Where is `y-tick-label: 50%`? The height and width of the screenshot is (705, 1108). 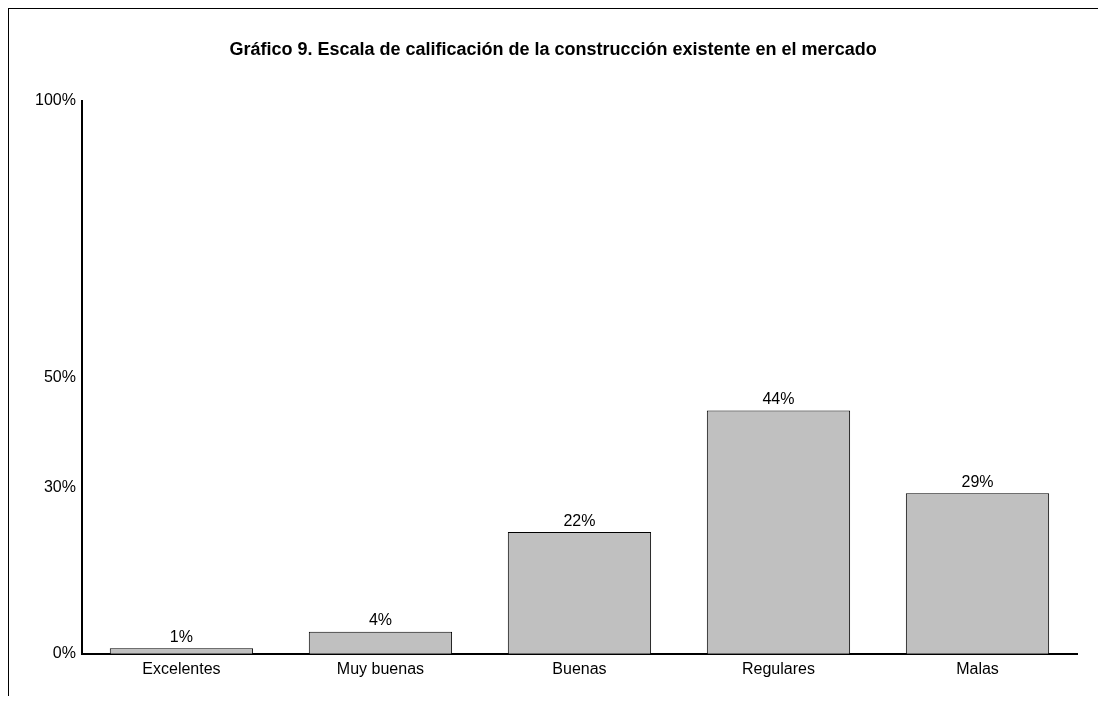
y-tick-label: 50% is located at coordinates (59, 376).